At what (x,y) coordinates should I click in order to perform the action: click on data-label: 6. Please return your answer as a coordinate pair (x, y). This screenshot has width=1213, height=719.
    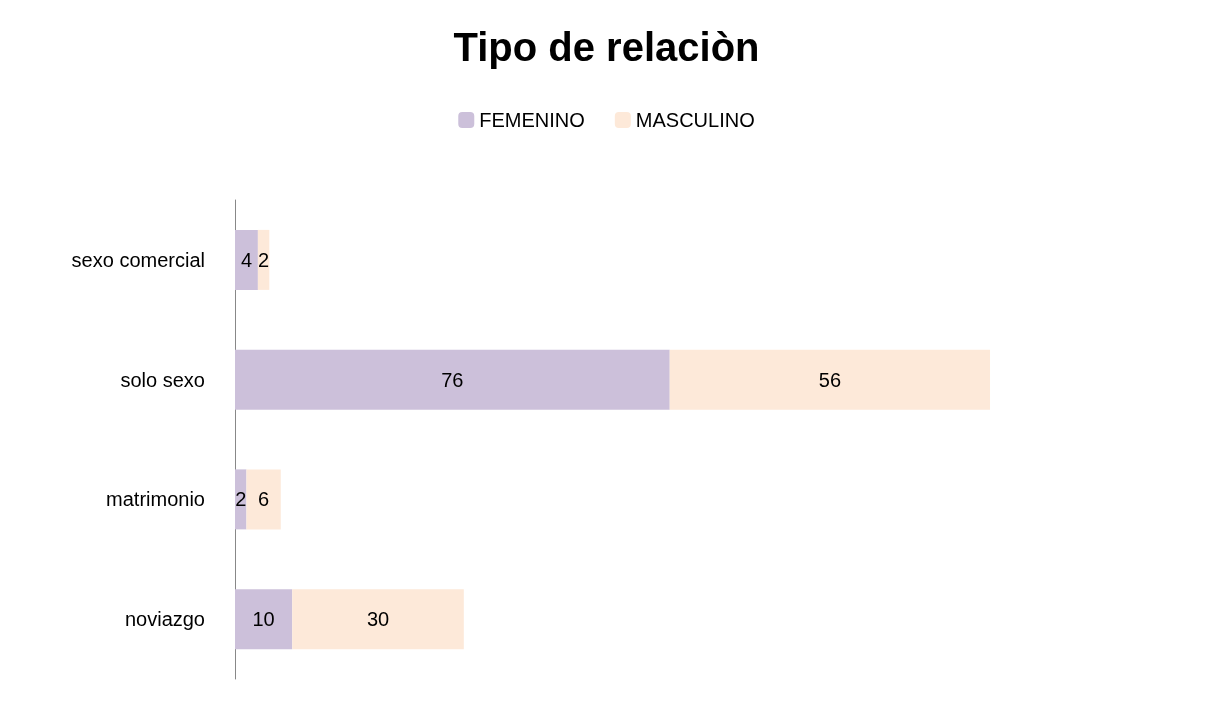
    Looking at the image, I should click on (264, 499).